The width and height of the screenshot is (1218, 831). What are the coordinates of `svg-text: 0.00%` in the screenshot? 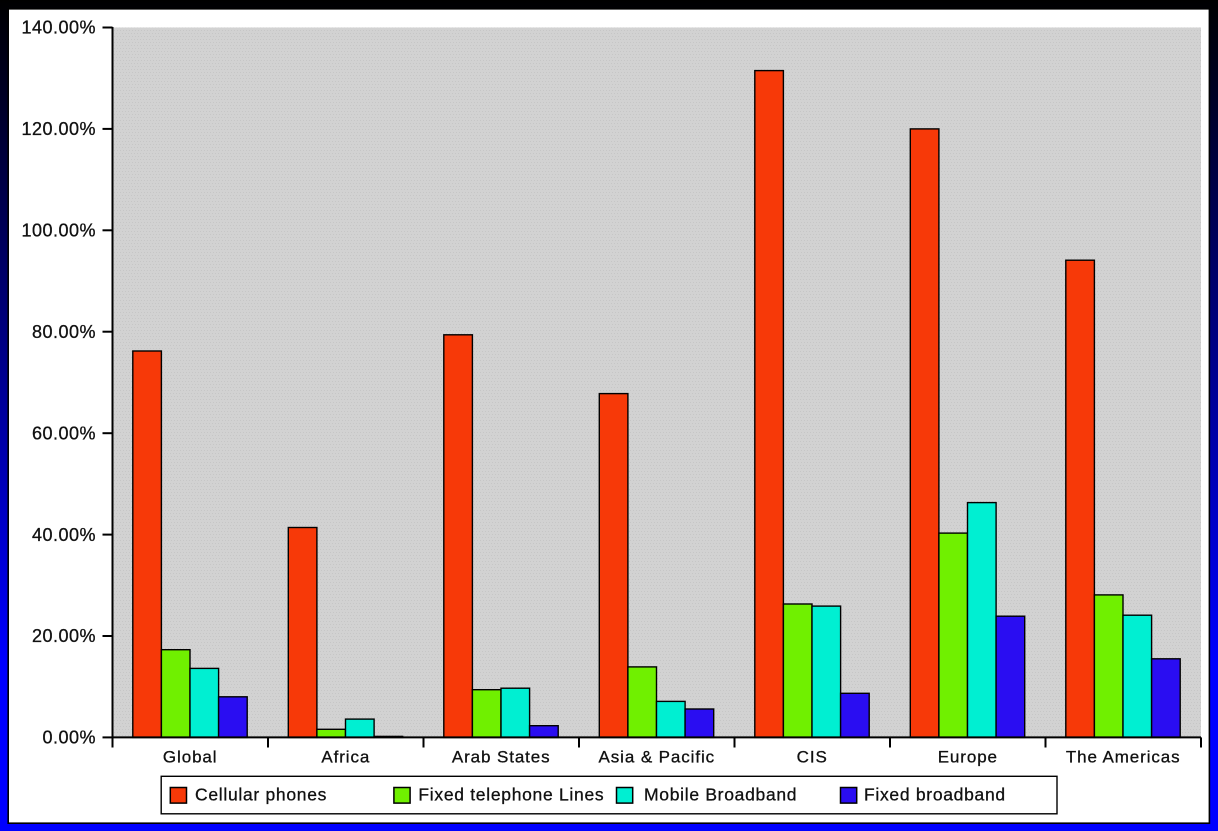 It's located at (69, 738).